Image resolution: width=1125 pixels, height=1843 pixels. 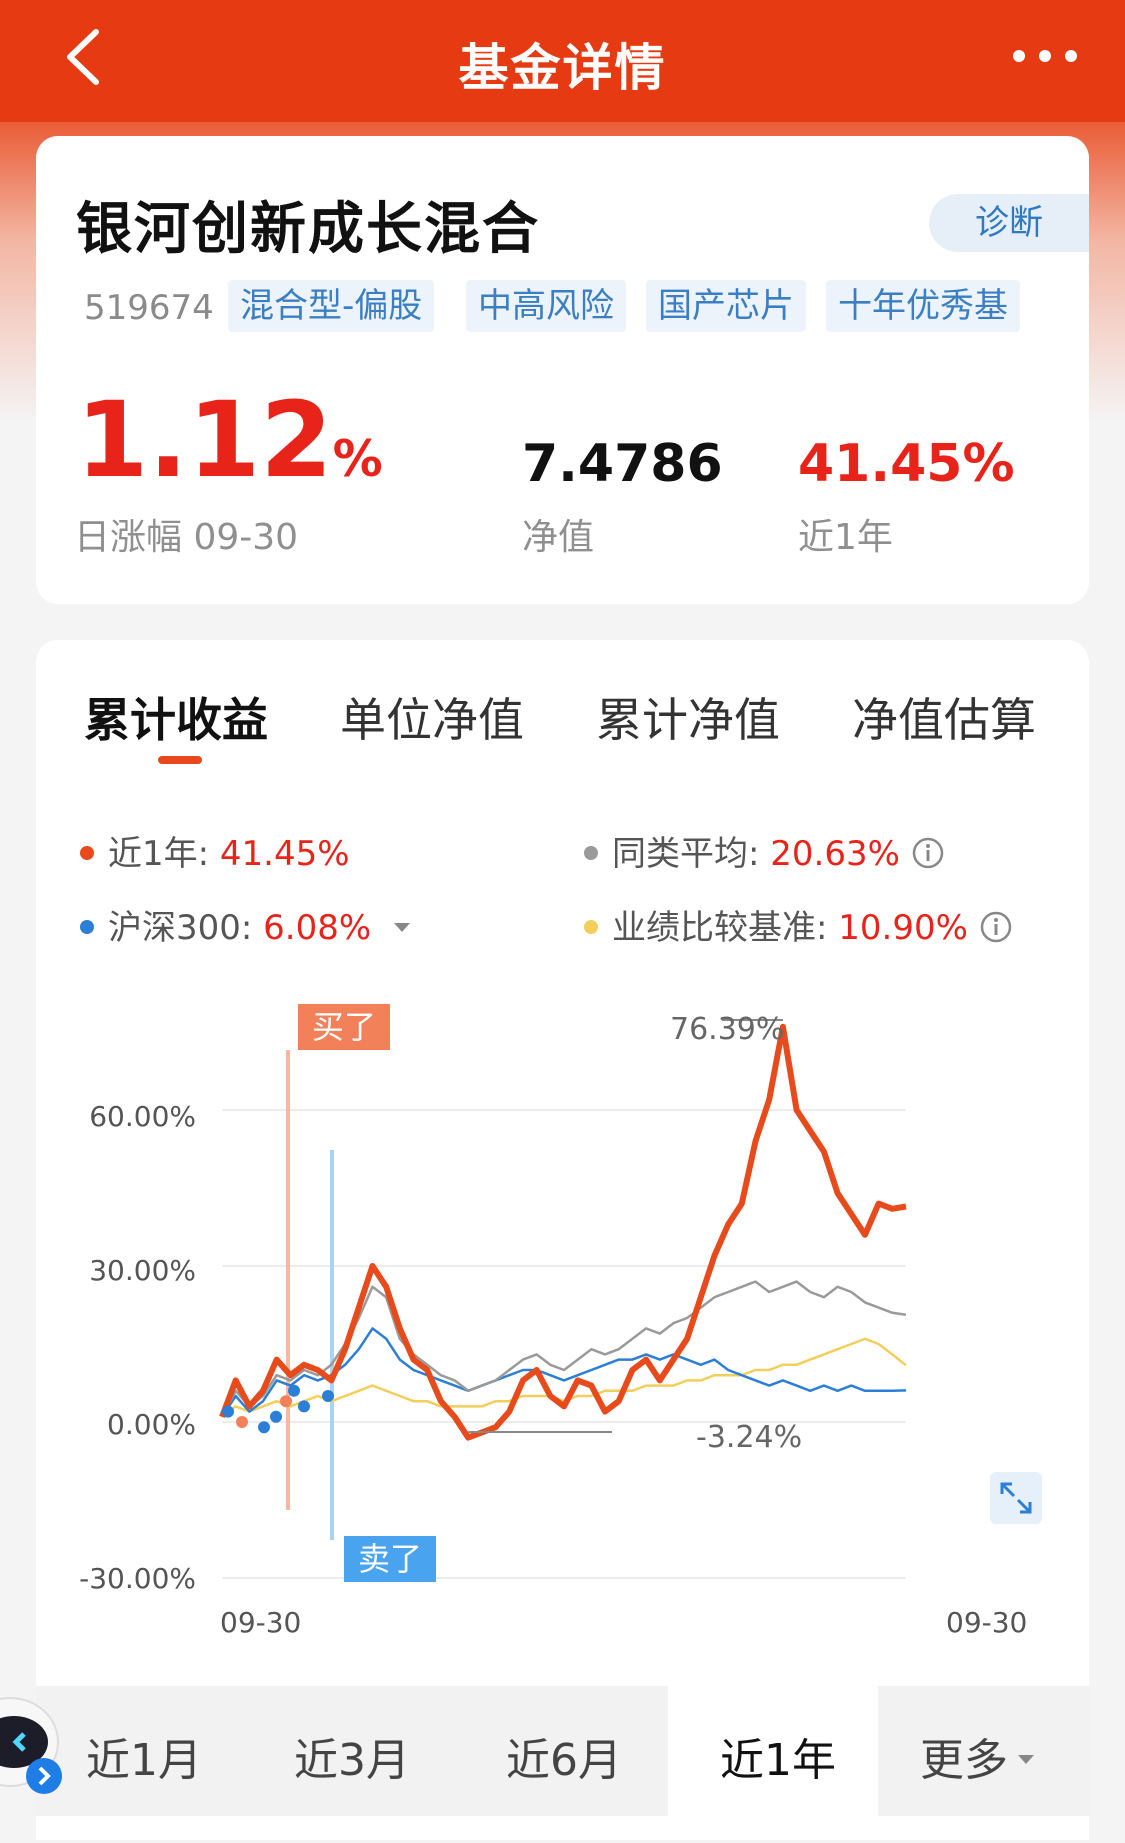 I want to click on period-more: 更多, so click(x=978, y=1756).